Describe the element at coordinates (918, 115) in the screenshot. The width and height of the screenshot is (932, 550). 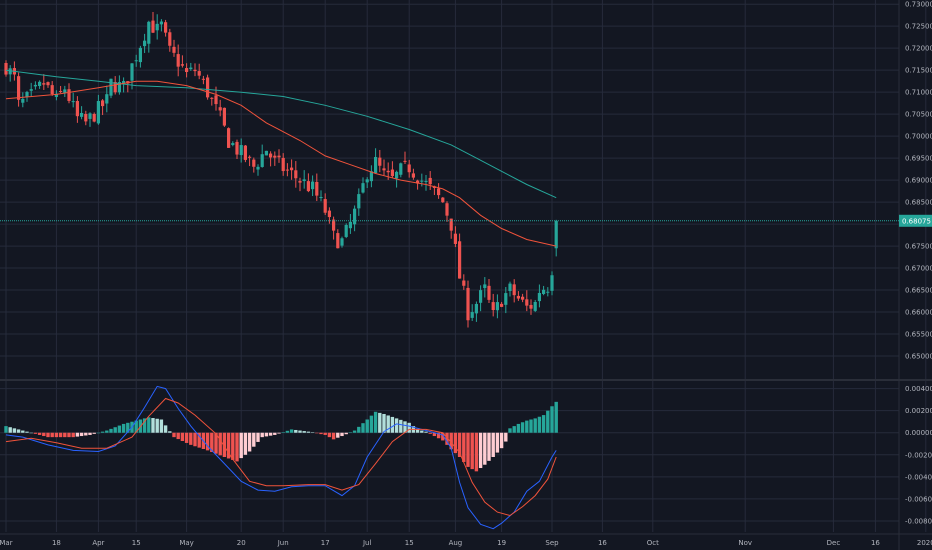
I see `price-tick-label: 0.70500` at that location.